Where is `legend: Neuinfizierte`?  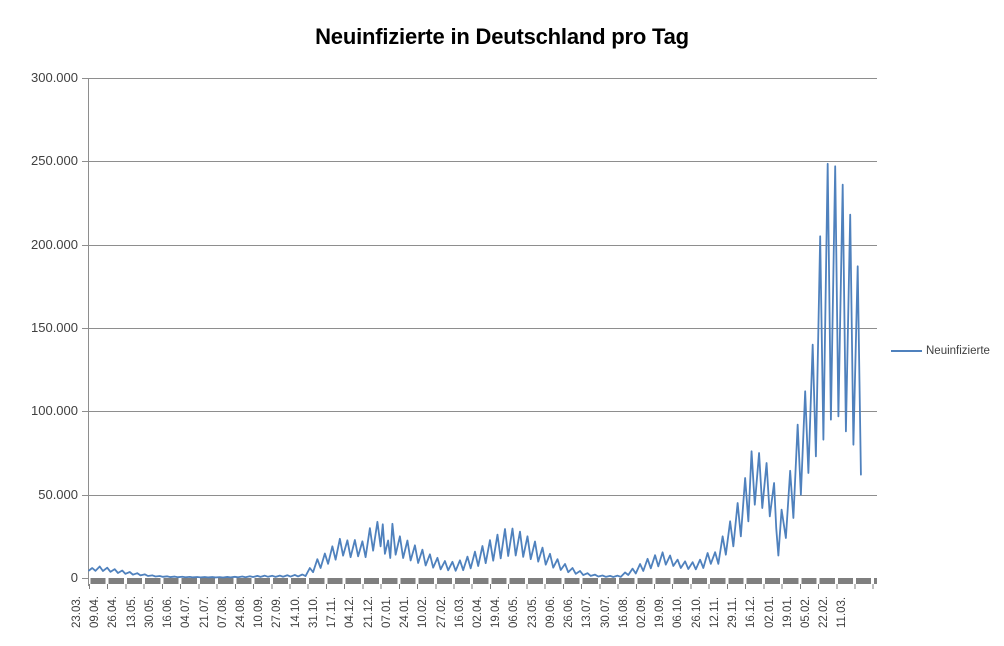 legend: Neuinfizierte is located at coordinates (940, 351).